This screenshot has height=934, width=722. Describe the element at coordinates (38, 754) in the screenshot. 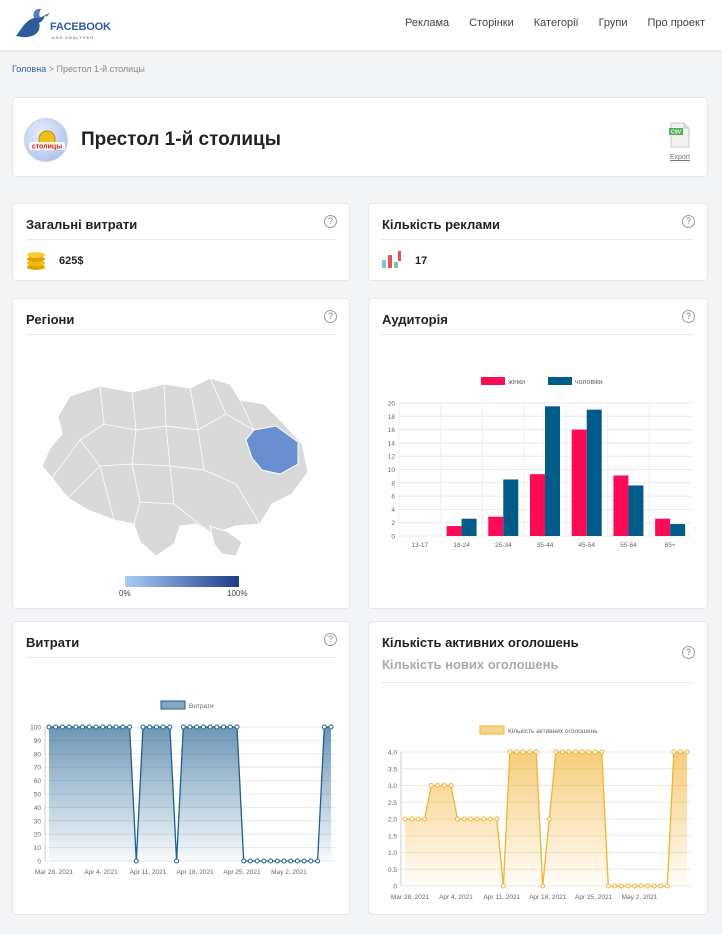

I see `y-tick-label: 80` at that location.